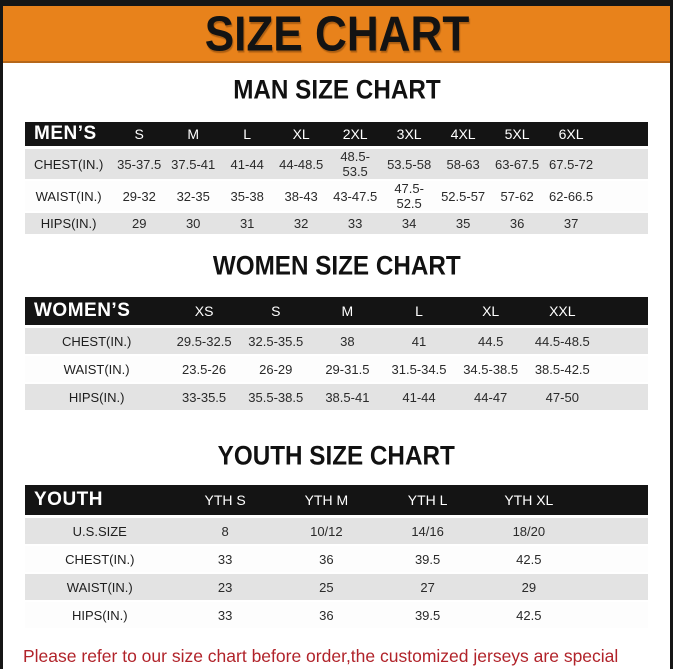 The height and width of the screenshot is (669, 673). I want to click on size-cell: 42.5, so click(529, 560).